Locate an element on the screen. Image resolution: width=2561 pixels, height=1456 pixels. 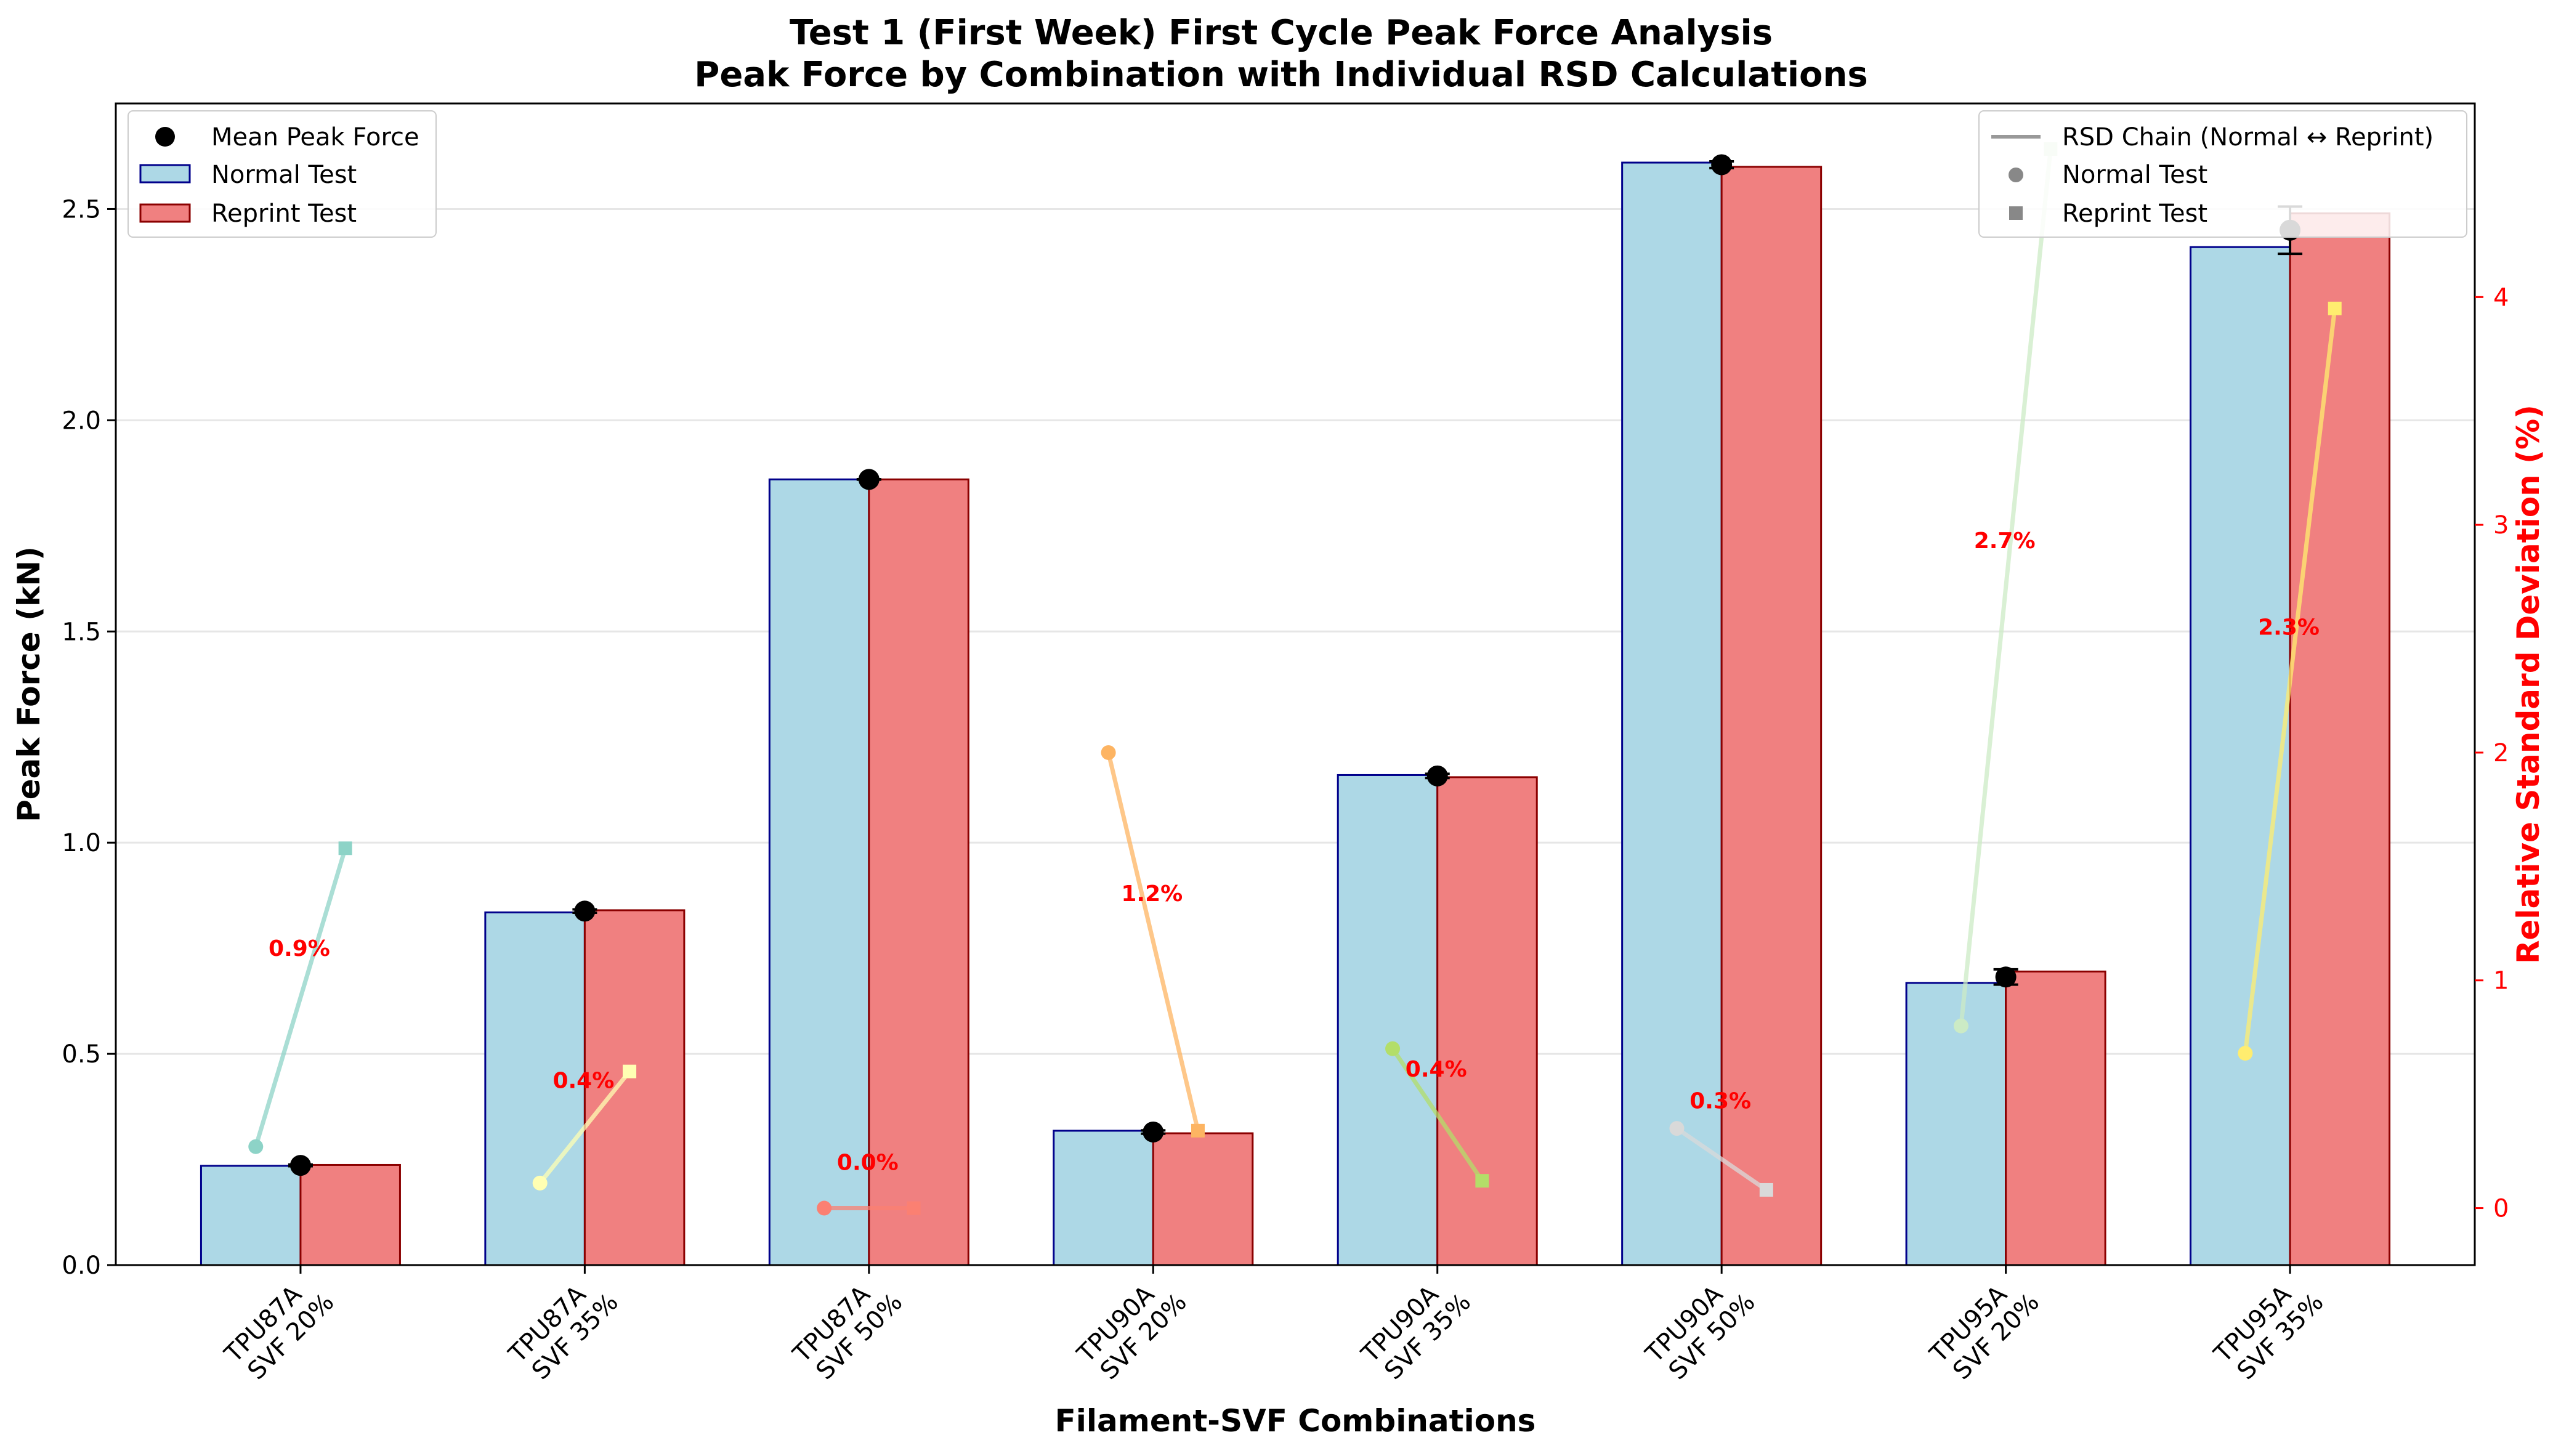
rsd-value-label: 2.7% is located at coordinates (2005, 541).